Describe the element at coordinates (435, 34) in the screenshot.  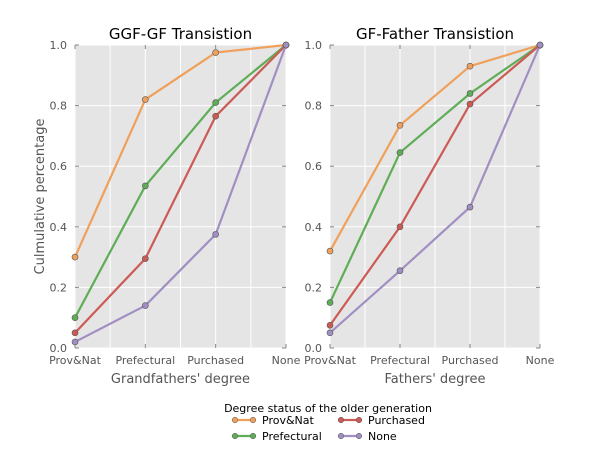
I see `panel-title: GF-Father Transistion` at that location.